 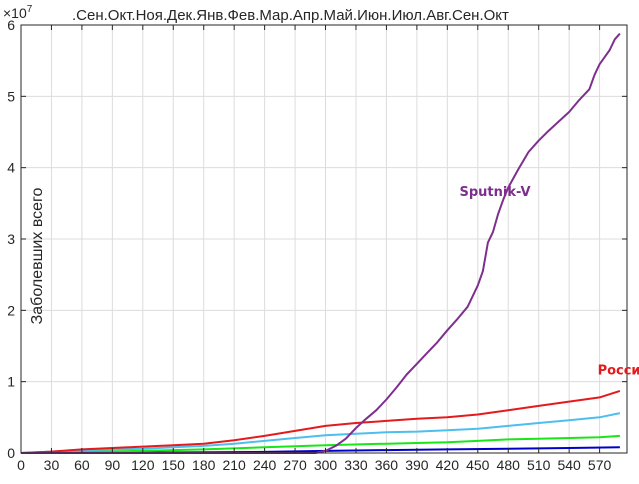 I want to click on x-tick-label: 120, so click(x=143, y=465).